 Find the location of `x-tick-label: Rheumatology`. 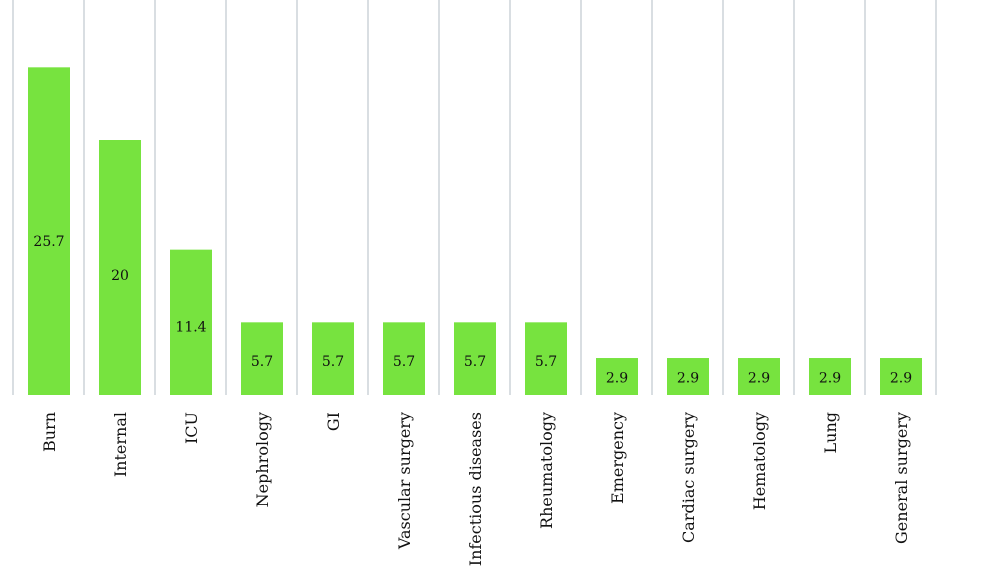

x-tick-label: Rheumatology is located at coordinates (546, 470).